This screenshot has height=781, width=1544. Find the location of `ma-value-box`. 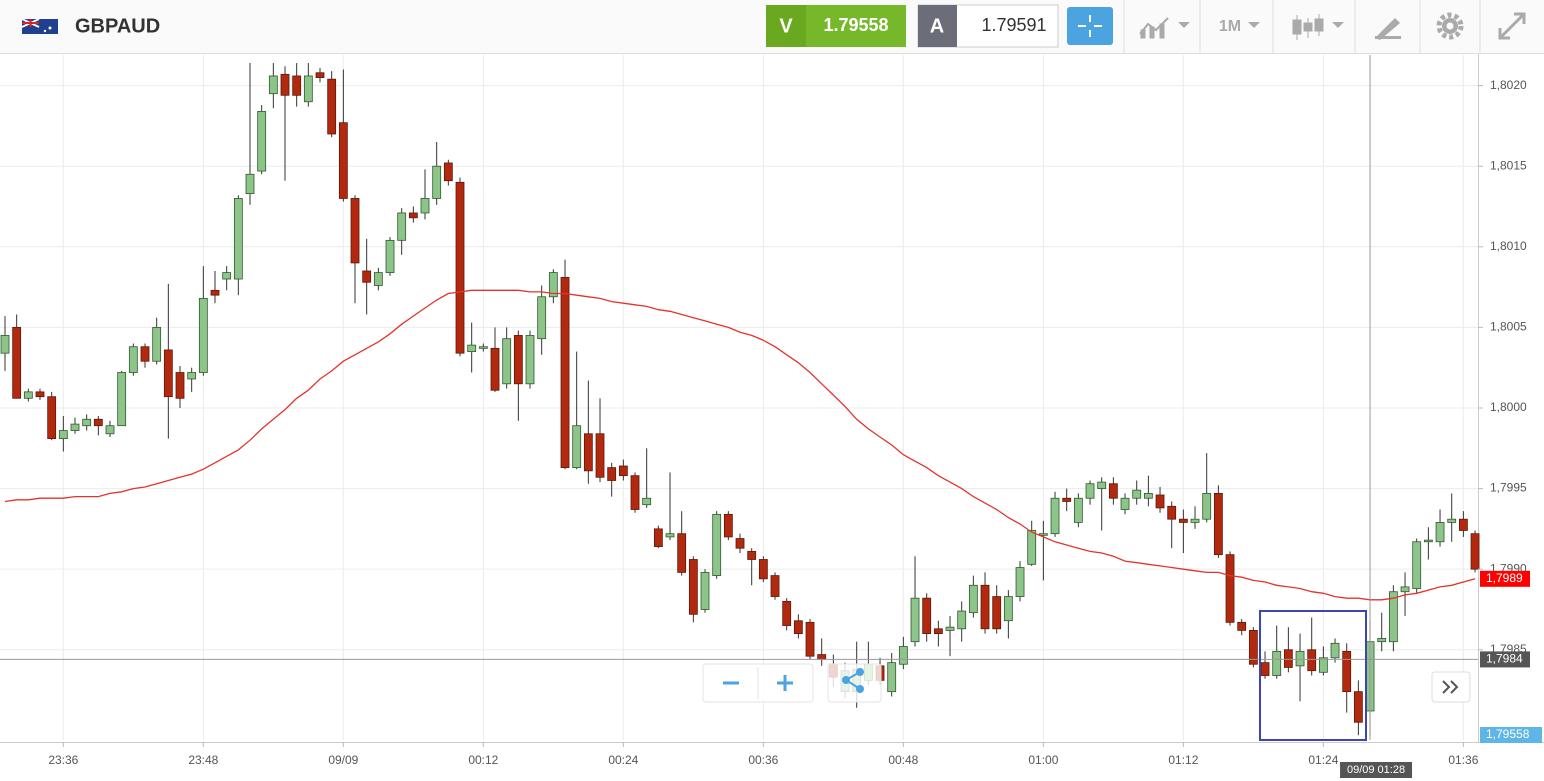

ma-value-box is located at coordinates (1505, 578).